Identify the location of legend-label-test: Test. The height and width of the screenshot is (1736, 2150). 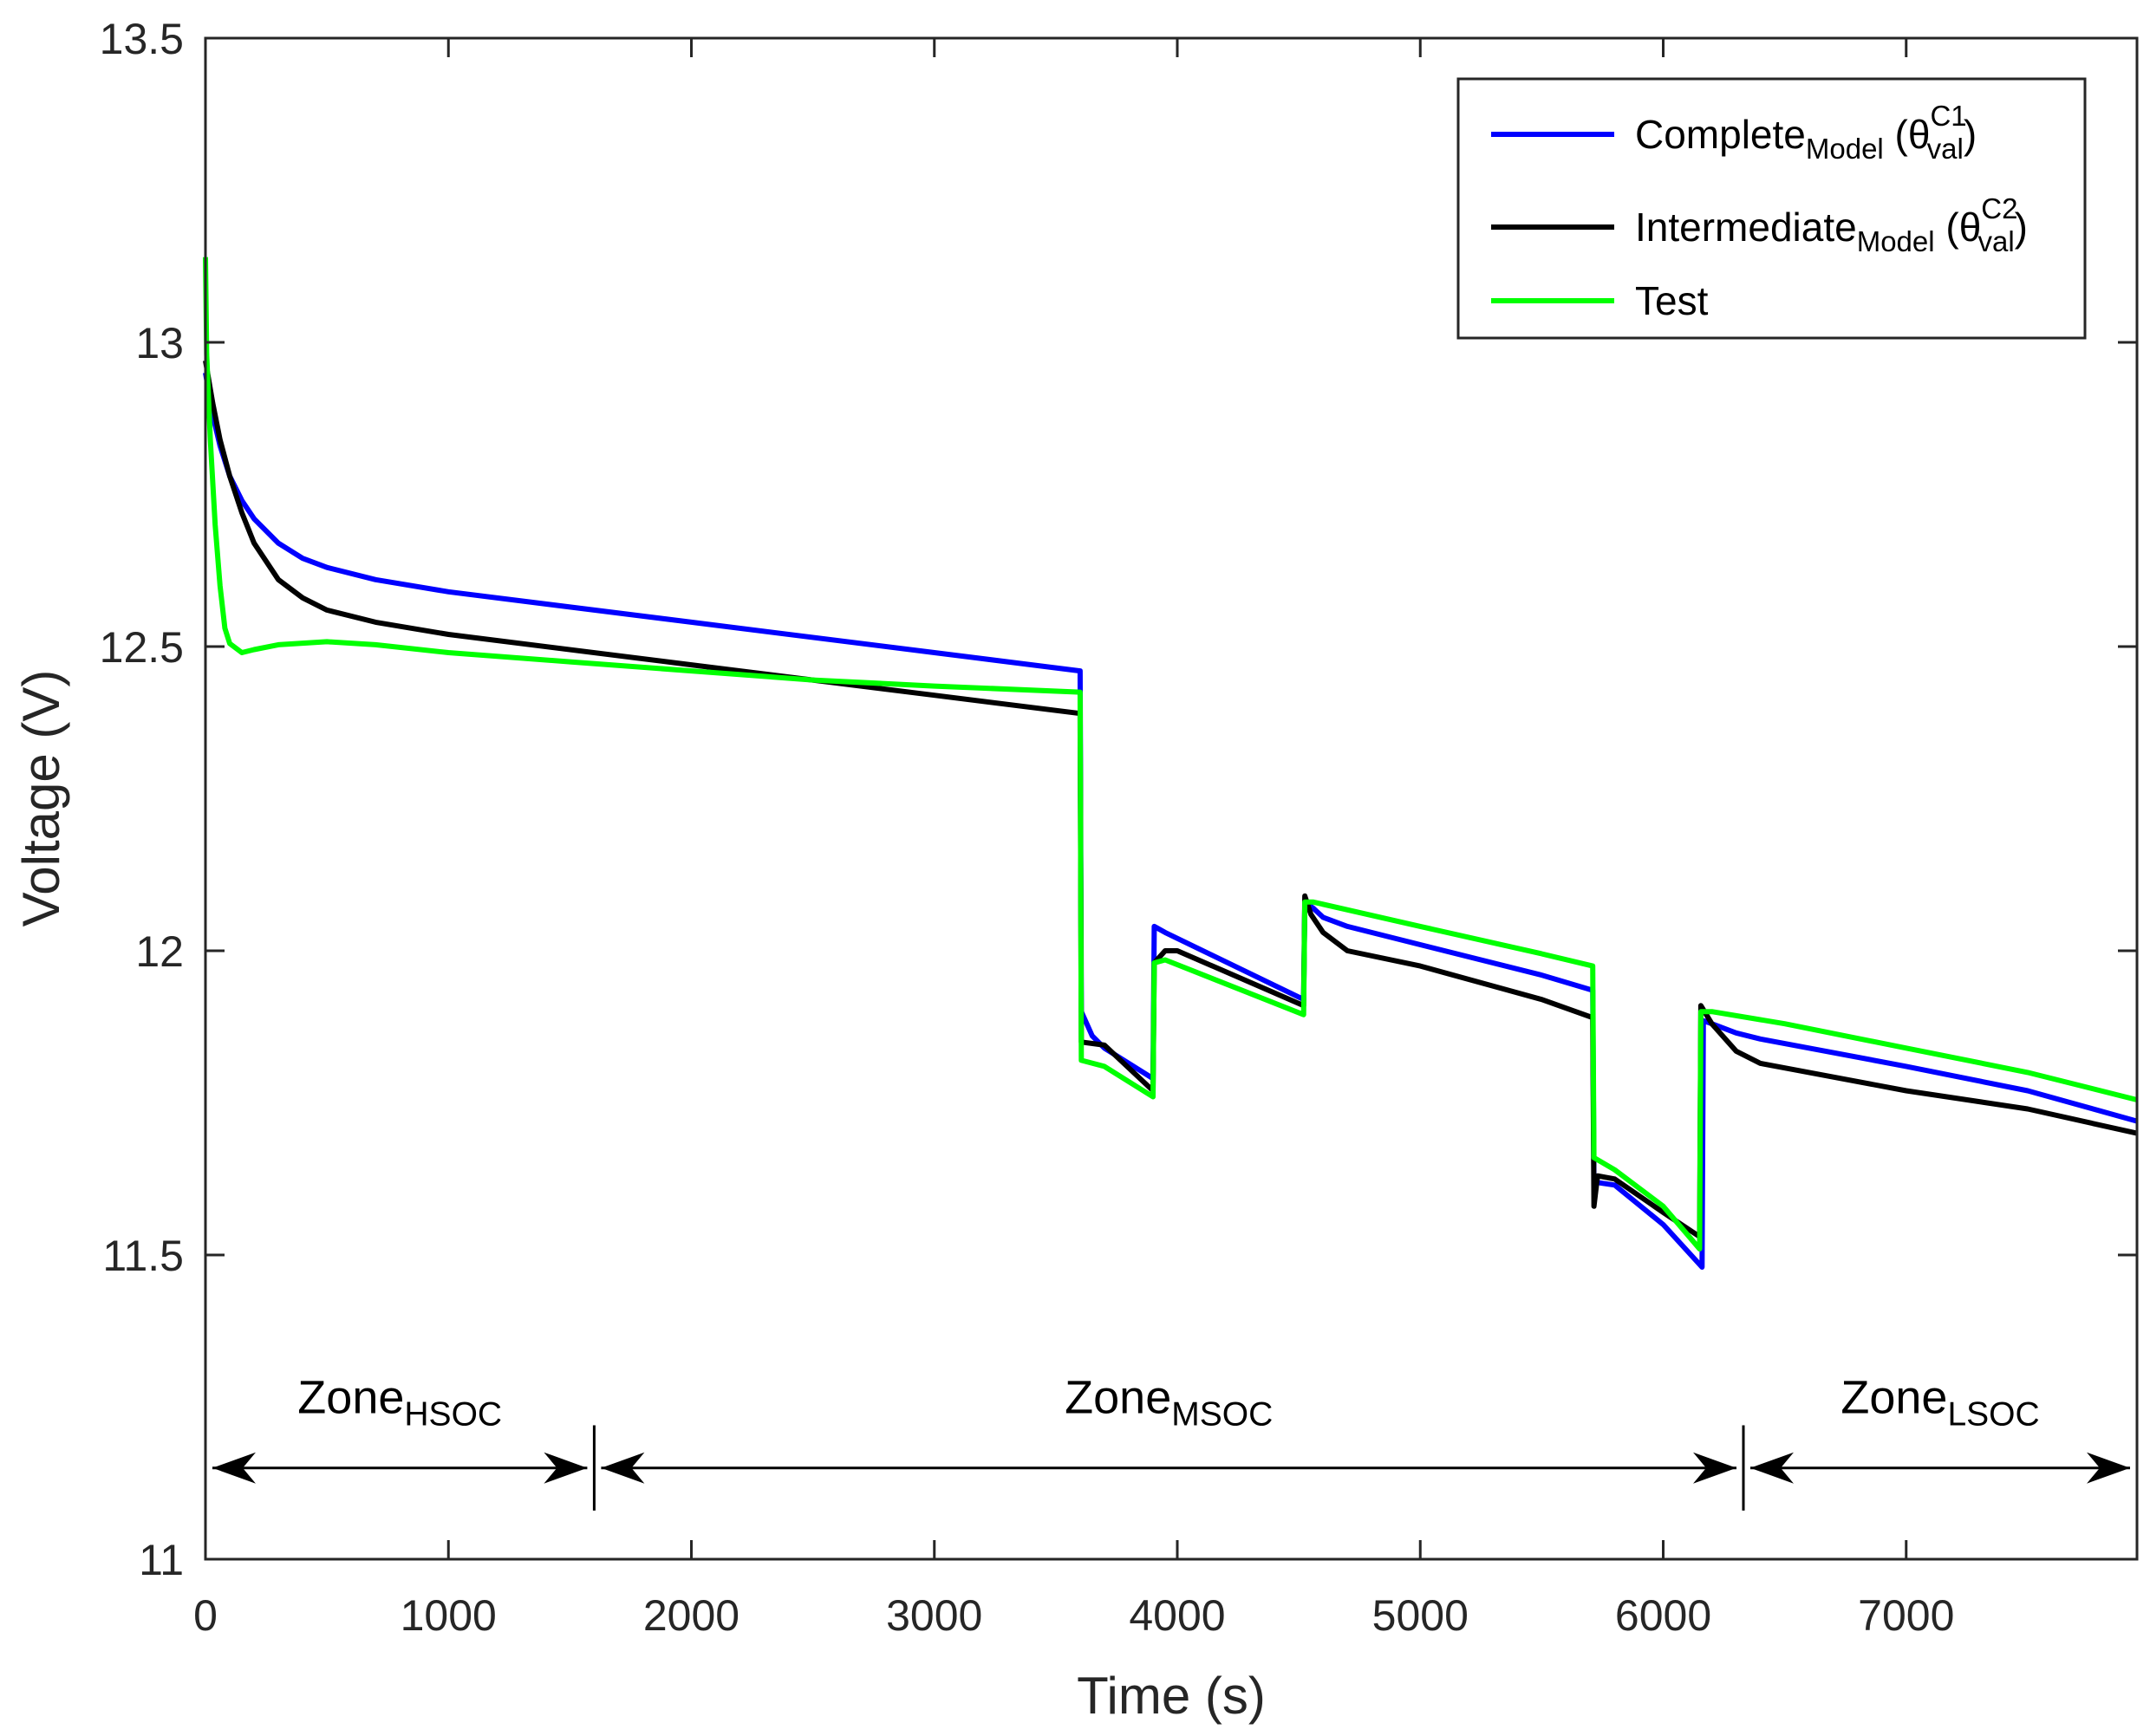
(1672, 300).